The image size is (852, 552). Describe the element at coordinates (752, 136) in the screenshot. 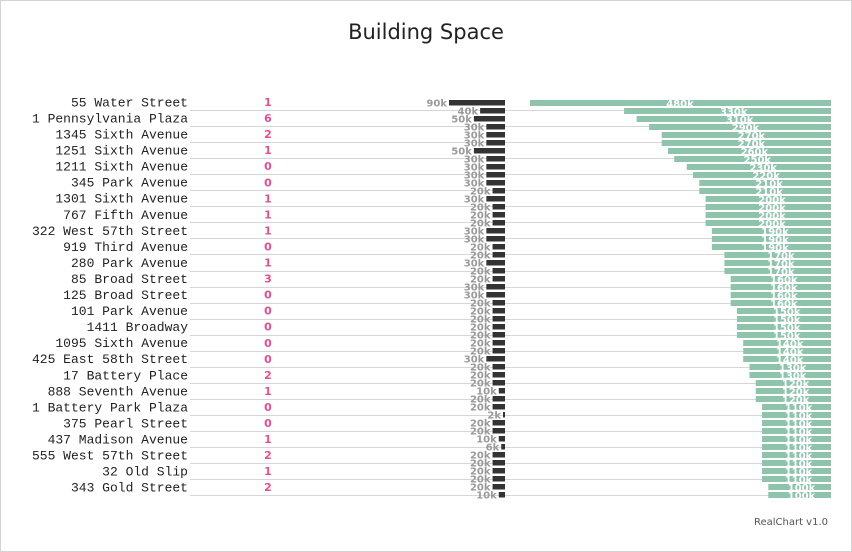

I see `space-bar-label: 270k` at that location.